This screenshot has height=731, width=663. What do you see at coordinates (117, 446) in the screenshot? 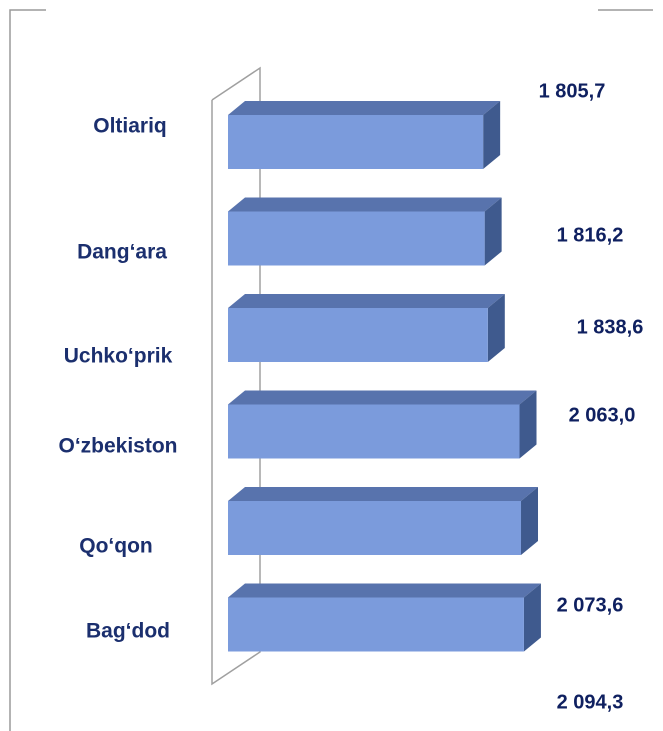
I see `category-label: O‘zbekiston` at bounding box center [117, 446].